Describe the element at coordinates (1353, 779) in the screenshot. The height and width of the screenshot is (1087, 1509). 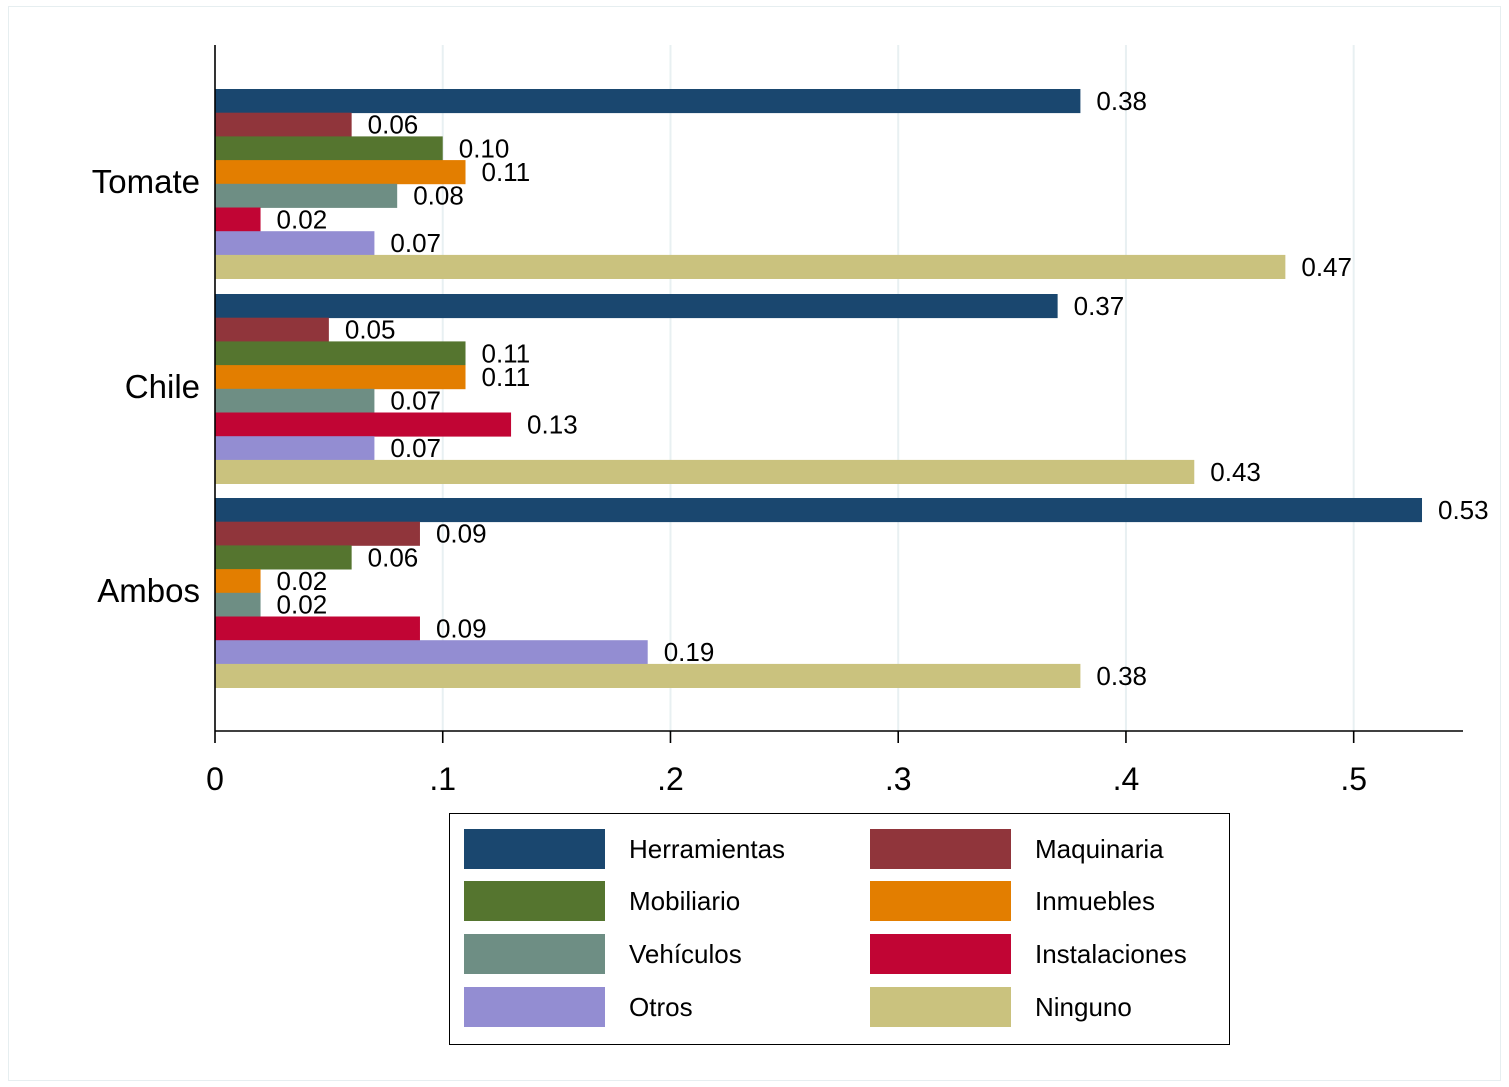
I see `x-tick-label: .5` at that location.